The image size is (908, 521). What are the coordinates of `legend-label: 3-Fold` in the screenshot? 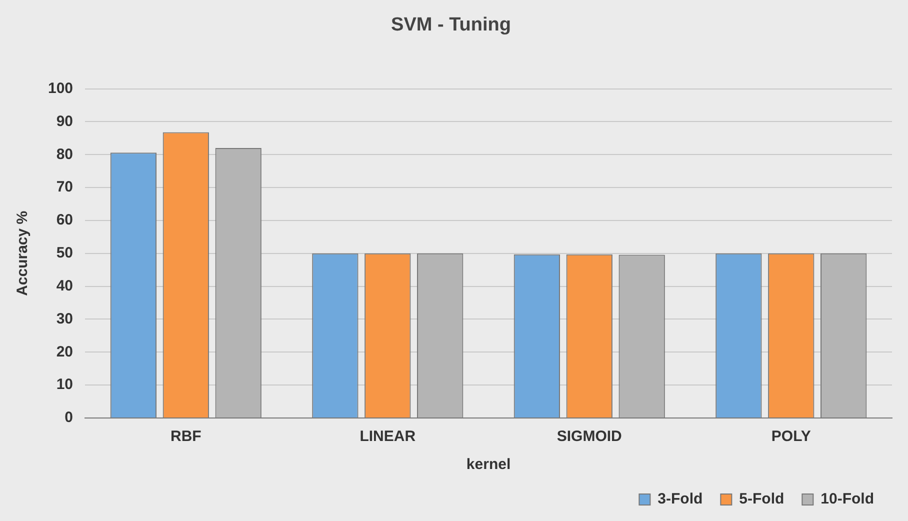 It's located at (680, 499).